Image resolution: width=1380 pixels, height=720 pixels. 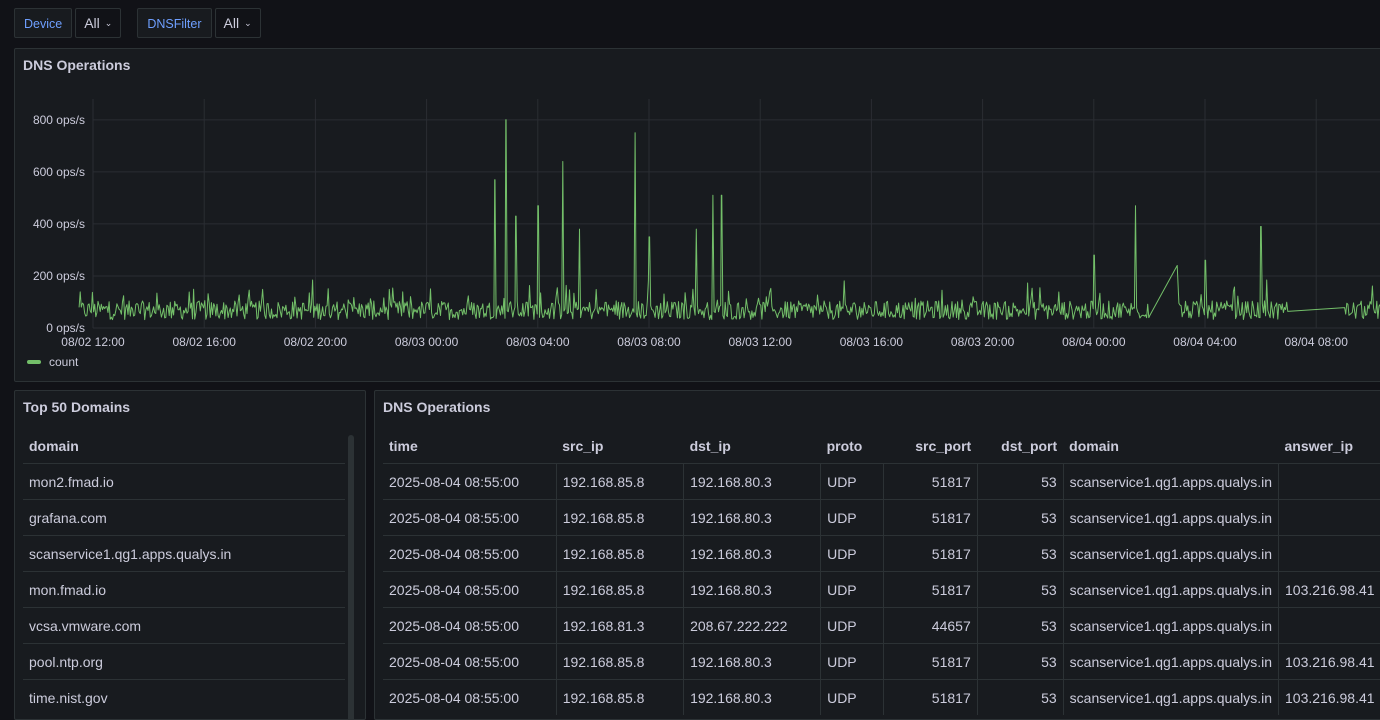 I want to click on table-row: pool.ntp.org, so click(x=184, y=661).